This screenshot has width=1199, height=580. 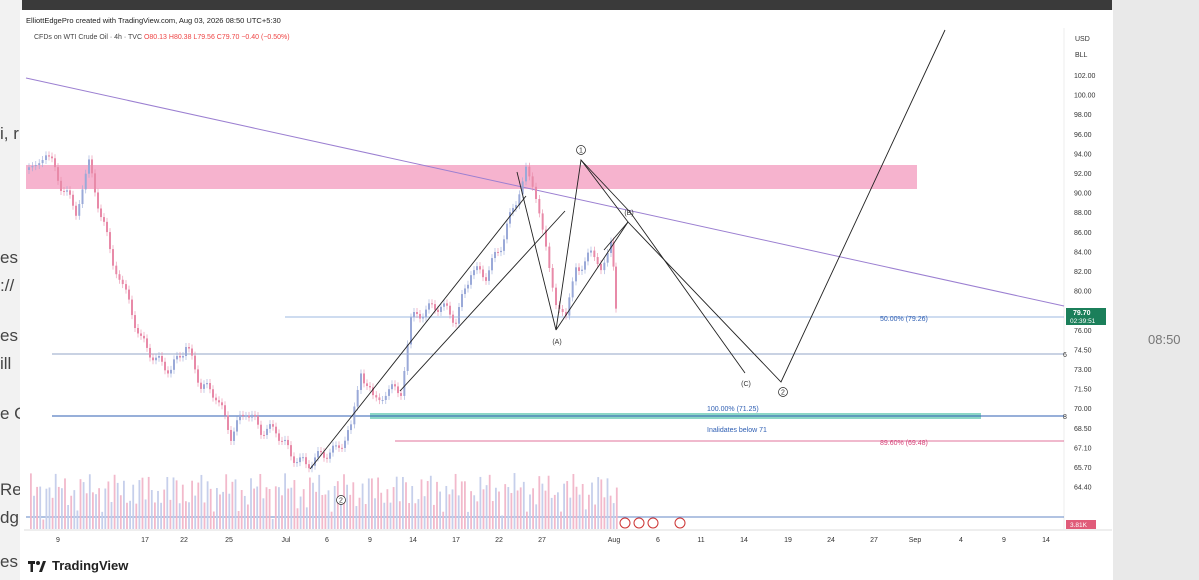 I want to click on bg-fragment: dg, so click(x=9, y=517).